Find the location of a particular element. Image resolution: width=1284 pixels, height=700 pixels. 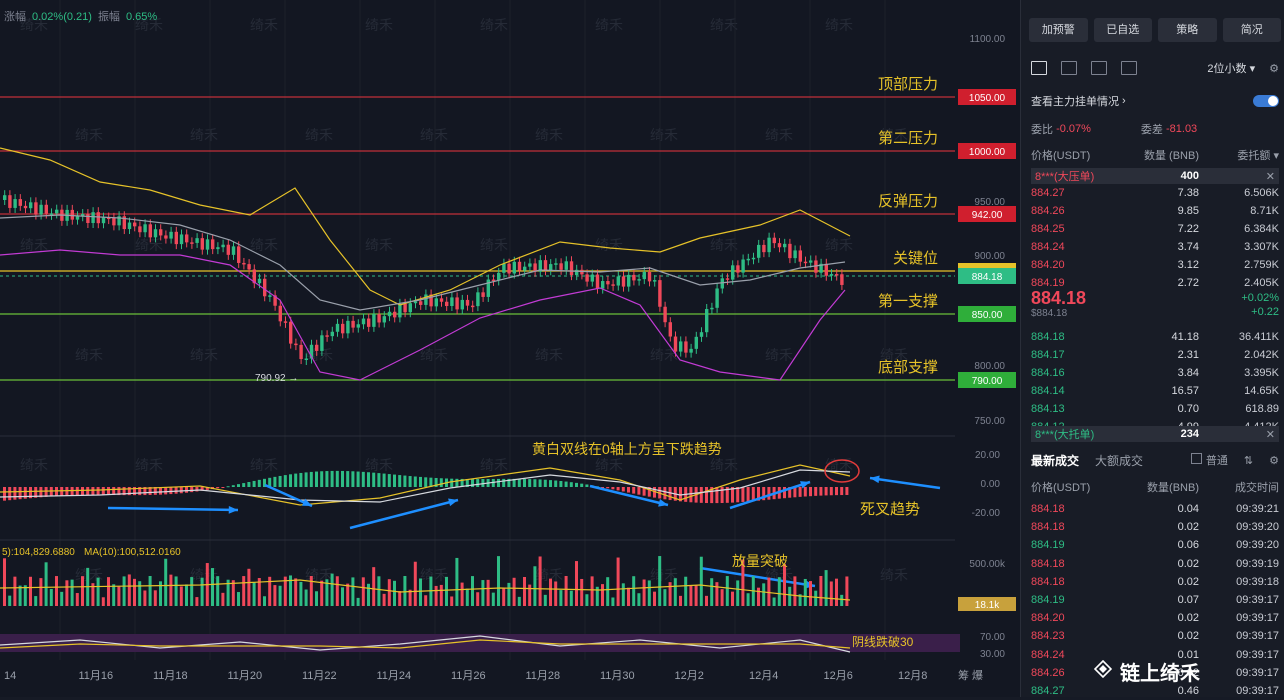

tab-latest-trades: 最新成交 is located at coordinates (1055, 460).